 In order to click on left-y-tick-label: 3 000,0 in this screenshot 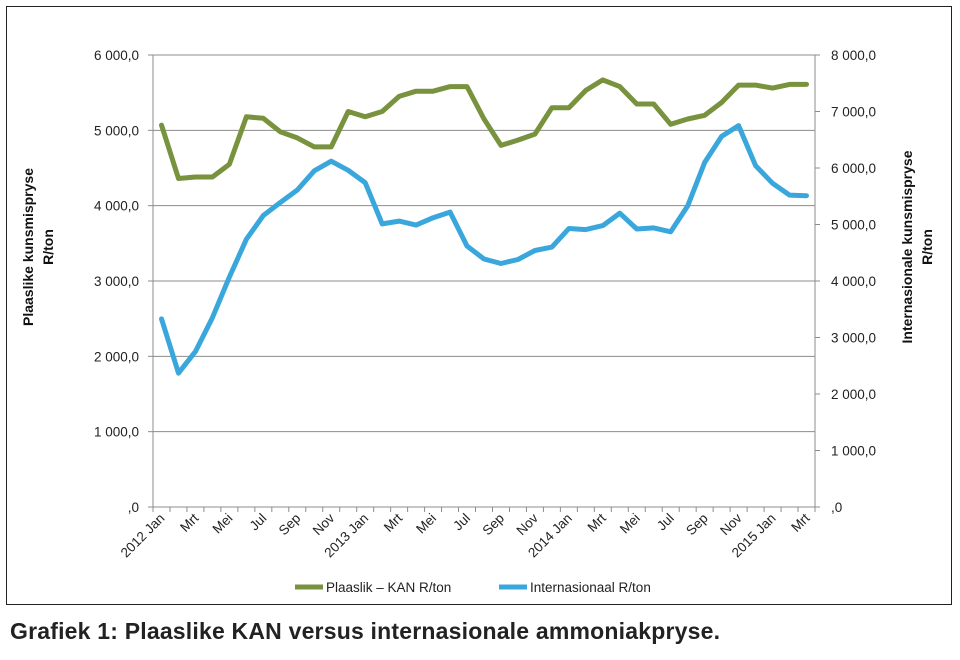, I will do `click(116, 281)`.